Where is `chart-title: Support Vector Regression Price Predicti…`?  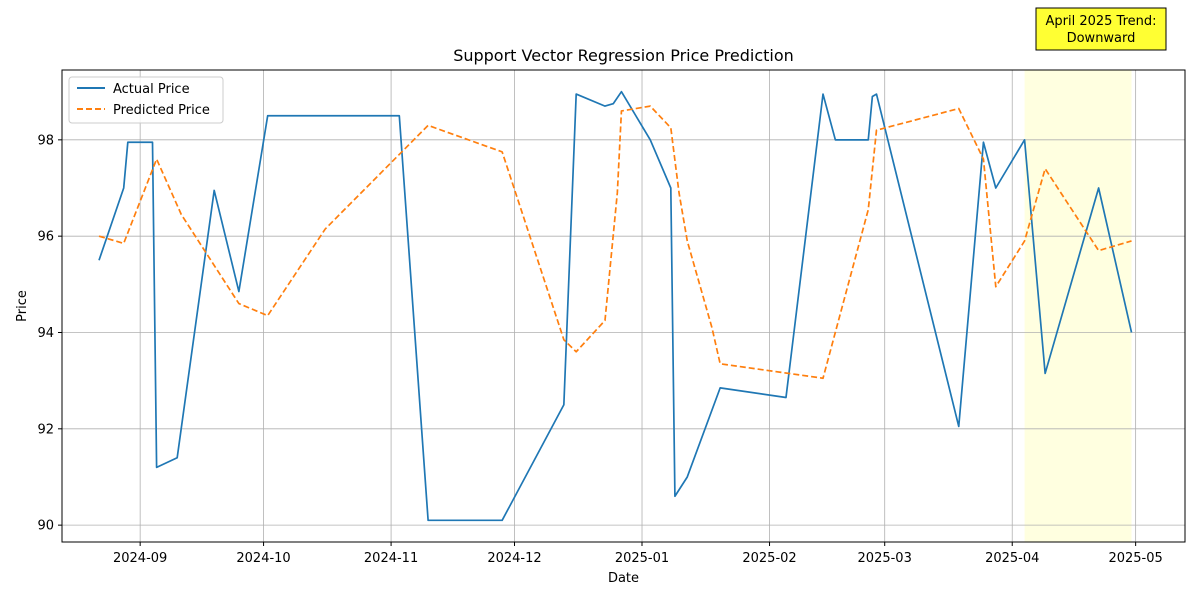 chart-title: Support Vector Regression Price Predicti… is located at coordinates (623, 55).